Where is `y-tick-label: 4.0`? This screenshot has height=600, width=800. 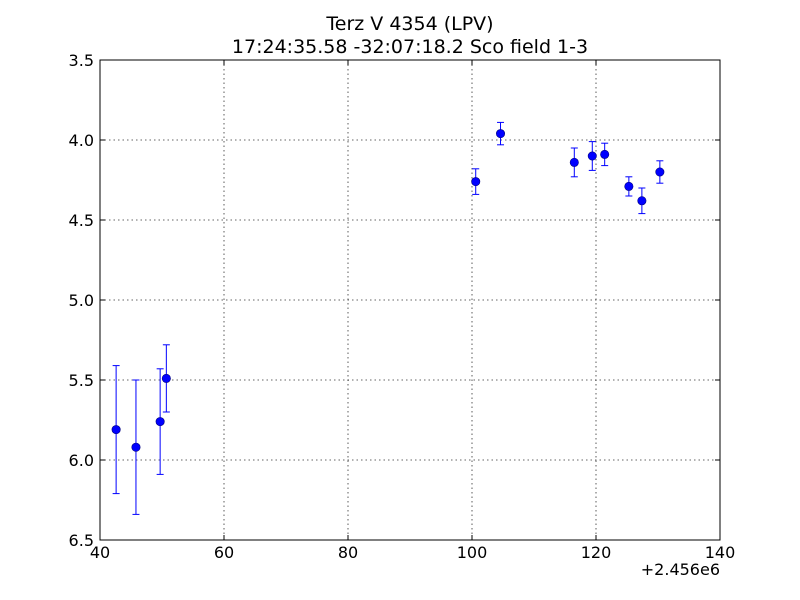 y-tick-label: 4.0 is located at coordinates (81, 140).